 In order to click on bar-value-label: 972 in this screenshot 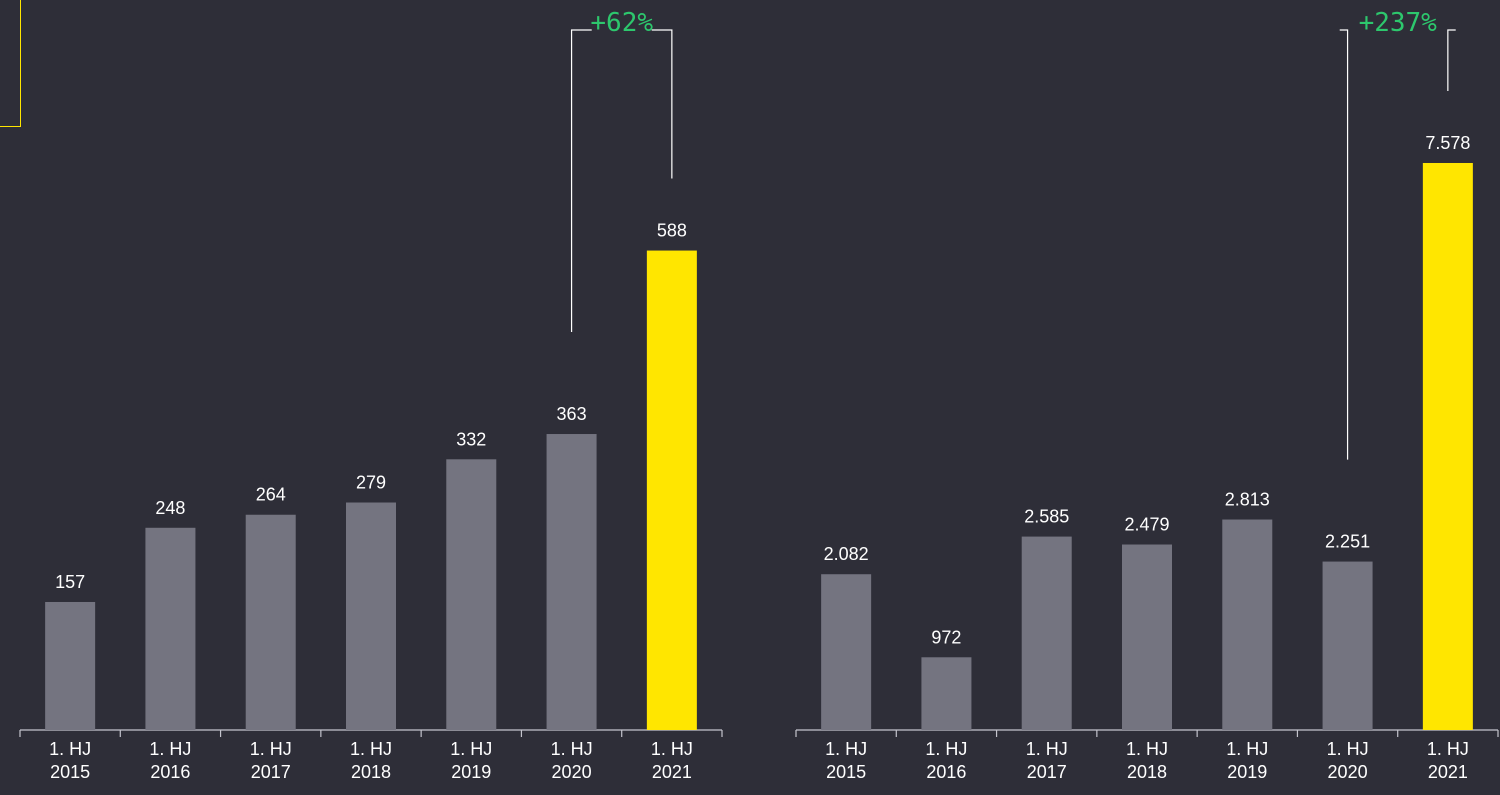, I will do `click(946, 637)`.